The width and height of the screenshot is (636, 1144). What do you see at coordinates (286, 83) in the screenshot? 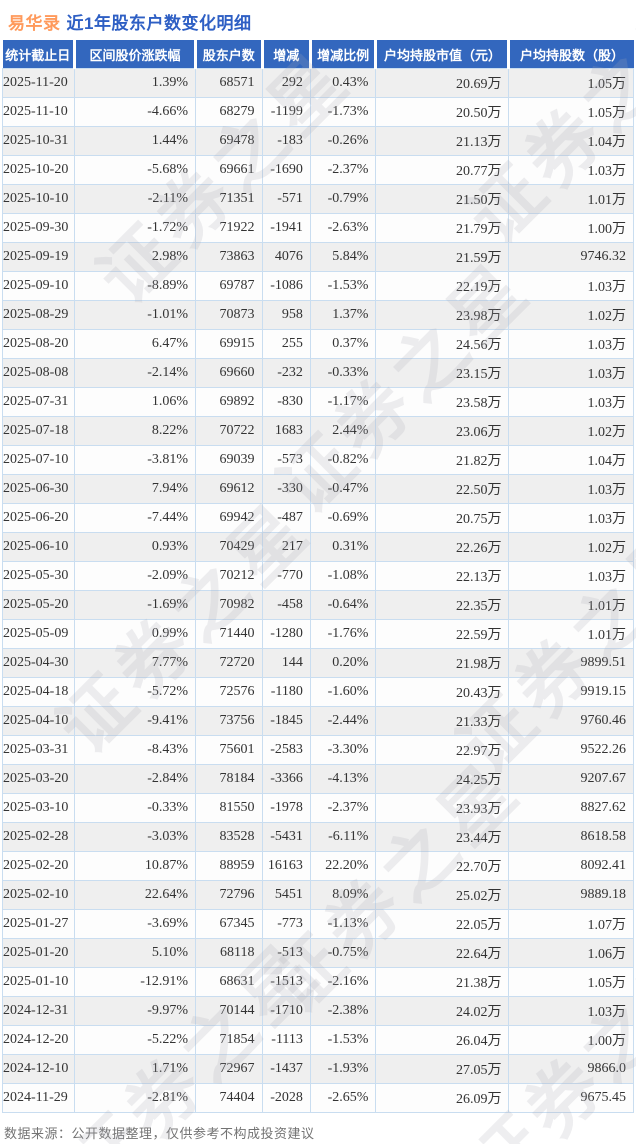
I see `cell-col3: 292` at bounding box center [286, 83].